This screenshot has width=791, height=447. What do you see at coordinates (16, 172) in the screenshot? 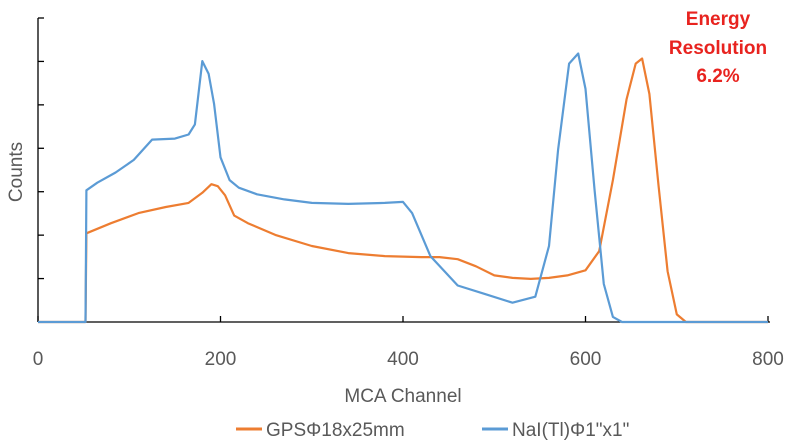
I see `y-axis-title: Counts` at bounding box center [16, 172].